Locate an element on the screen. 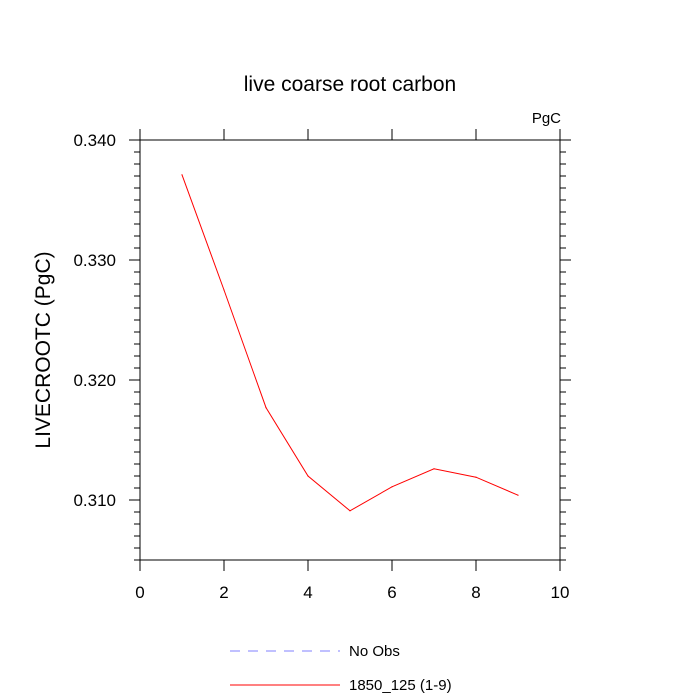 Image resolution: width=700 pixels, height=700 pixels. legend-label: No Obs is located at coordinates (374, 651).